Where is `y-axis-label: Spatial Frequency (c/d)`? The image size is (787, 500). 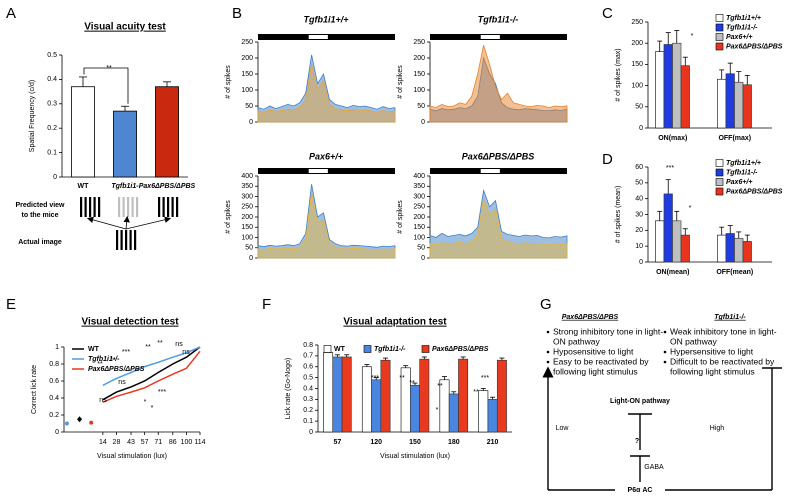 y-axis-label: Spatial Frequency (c/d) is located at coordinates (32, 116).